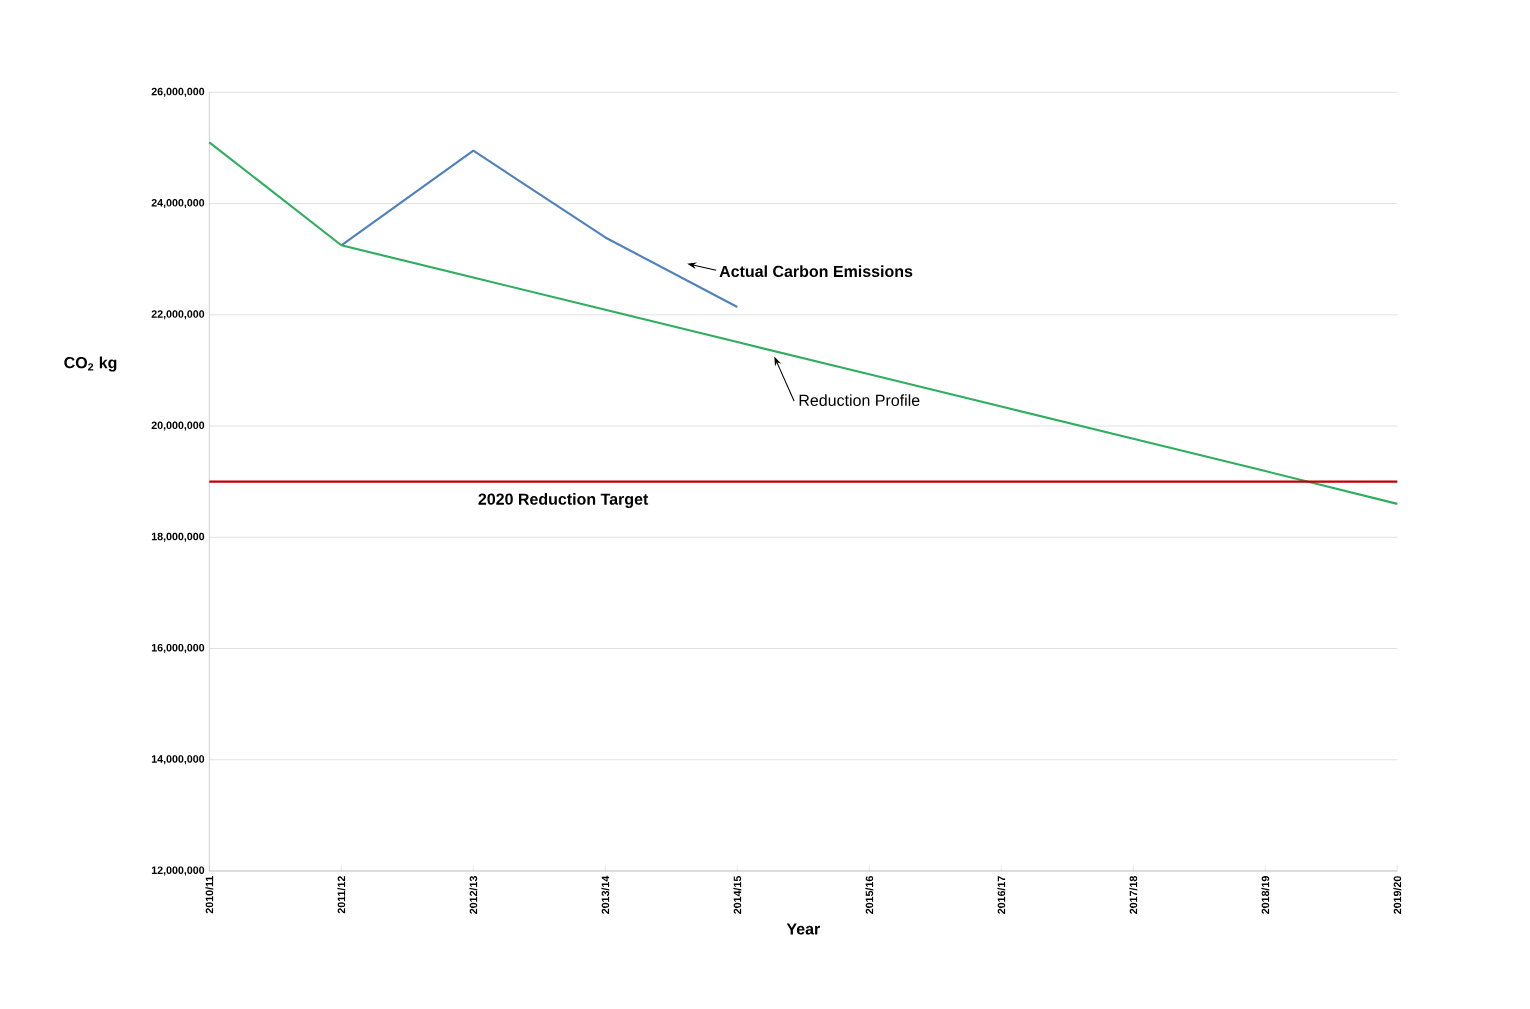 This screenshot has width=1530, height=1009. Describe the element at coordinates (178, 315) in the screenshot. I see `y-tick-label: 22,000,000` at that location.